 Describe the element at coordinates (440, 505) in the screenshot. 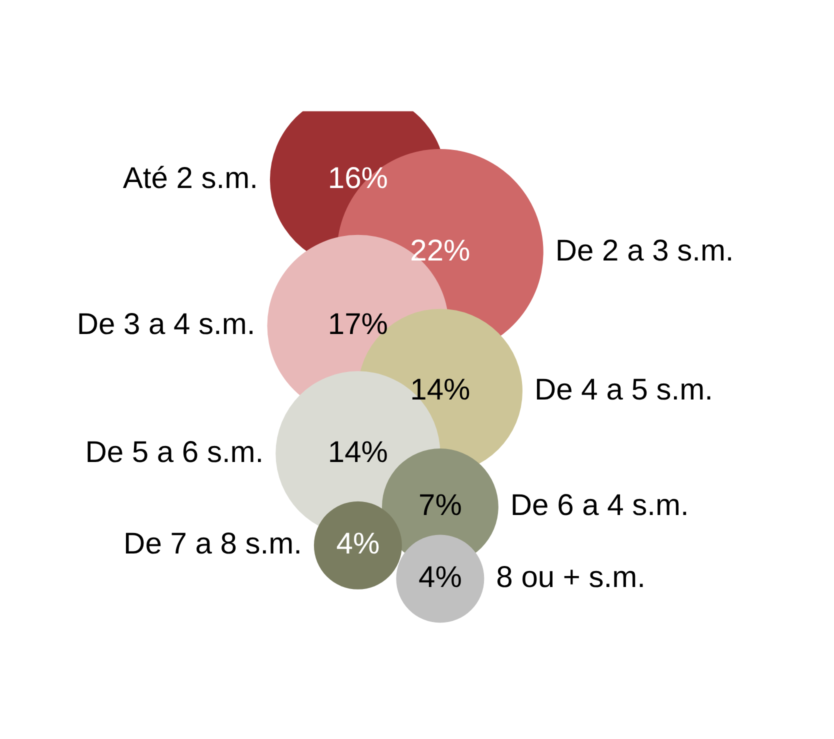

I see `data-label: 7%` at that location.